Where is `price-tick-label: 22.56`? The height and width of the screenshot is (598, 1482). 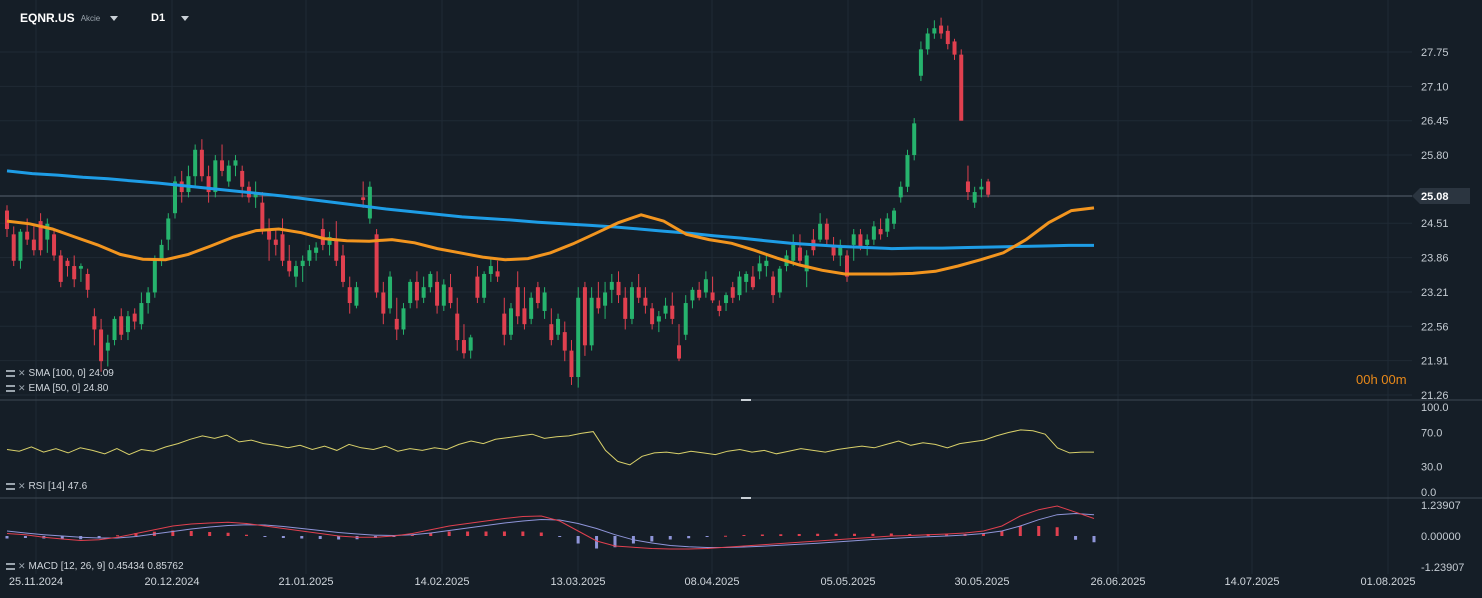
price-tick-label: 22.56 is located at coordinates (1435, 327).